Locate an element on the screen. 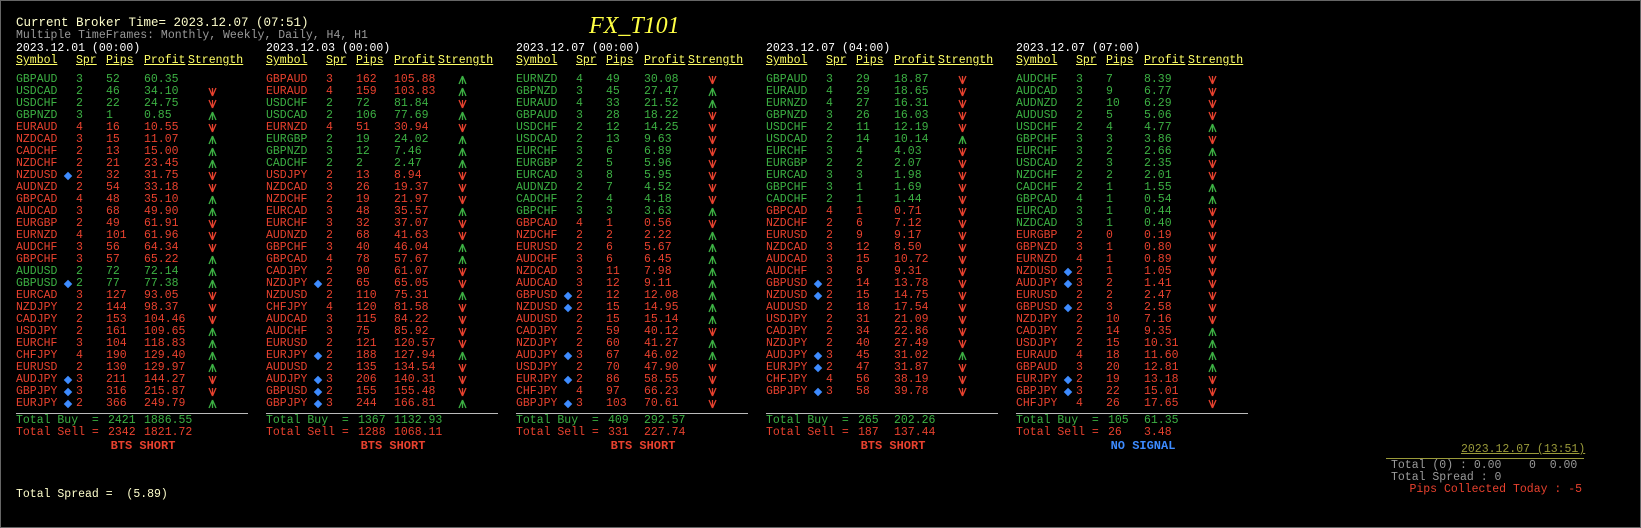 The height and width of the screenshot is (528, 1641). cell-profit: 109.65 is located at coordinates (165, 331).